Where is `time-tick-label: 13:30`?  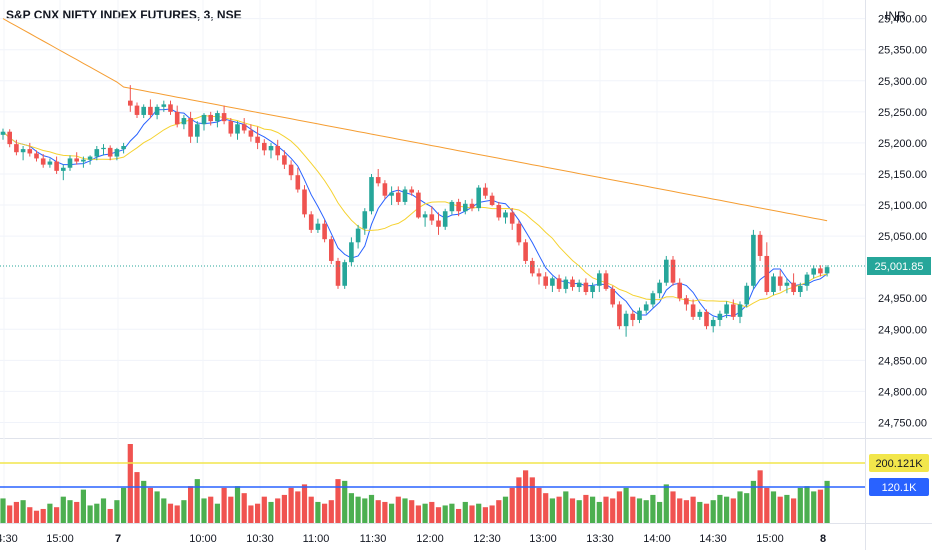
time-tick-label: 13:30 is located at coordinates (600, 539).